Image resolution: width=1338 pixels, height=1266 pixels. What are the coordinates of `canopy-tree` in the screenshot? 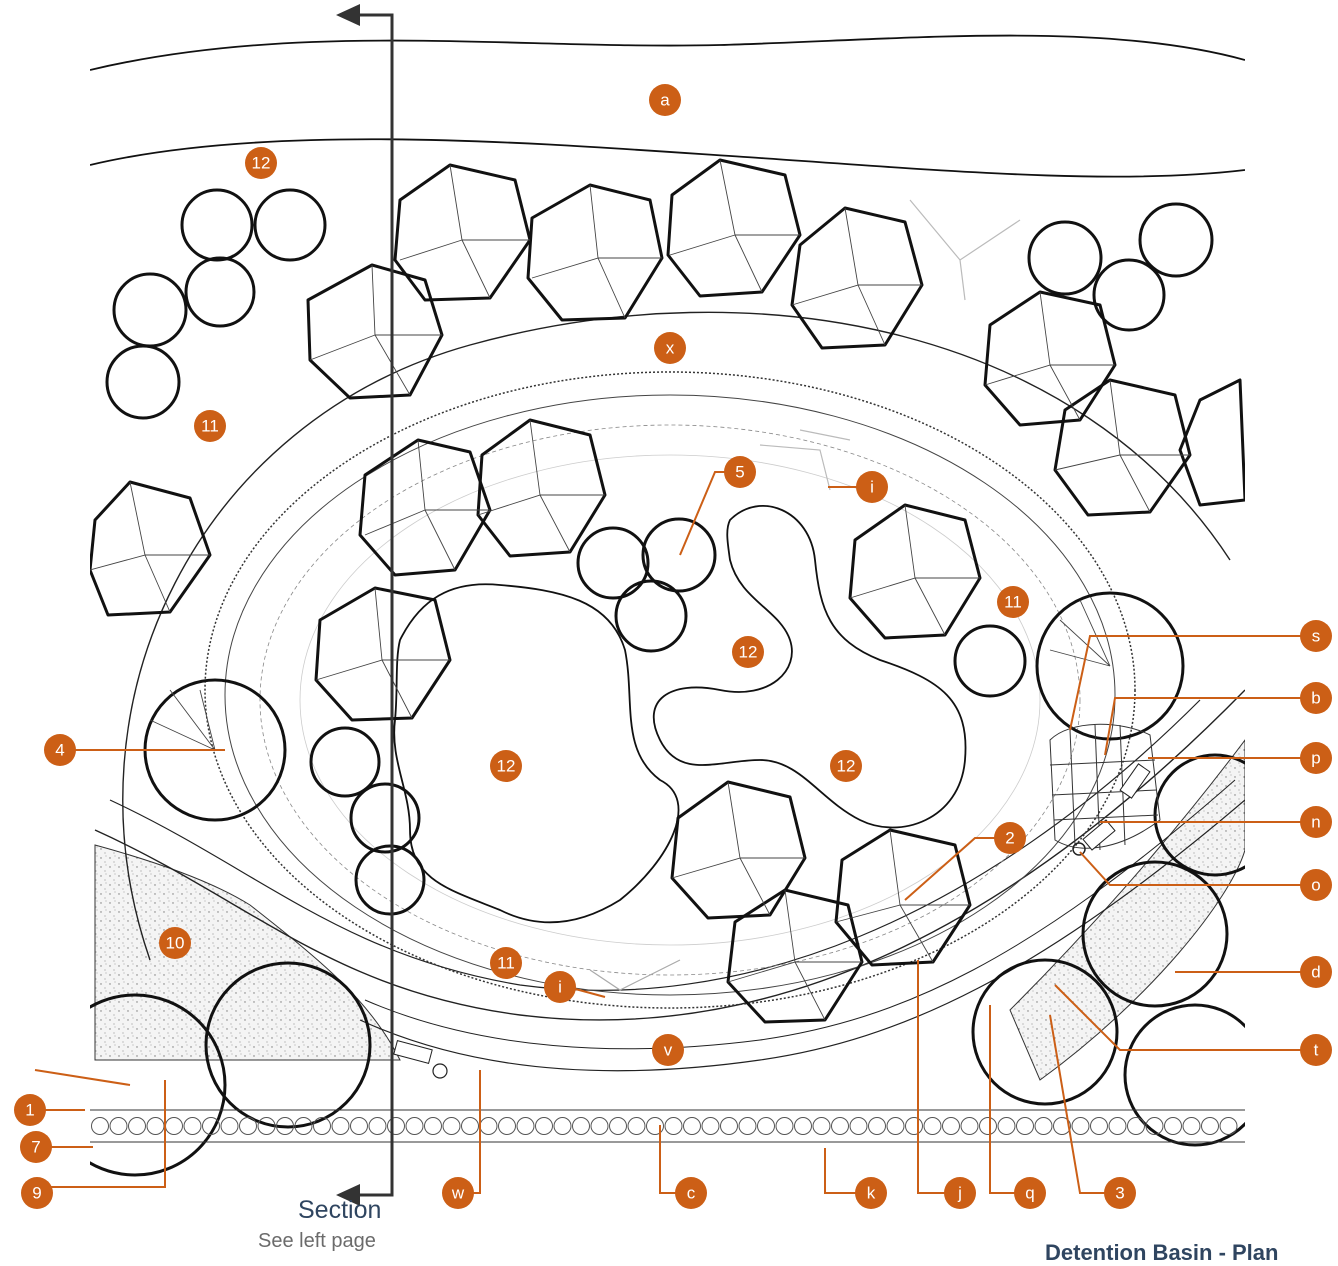 It's located at (1155, 934).